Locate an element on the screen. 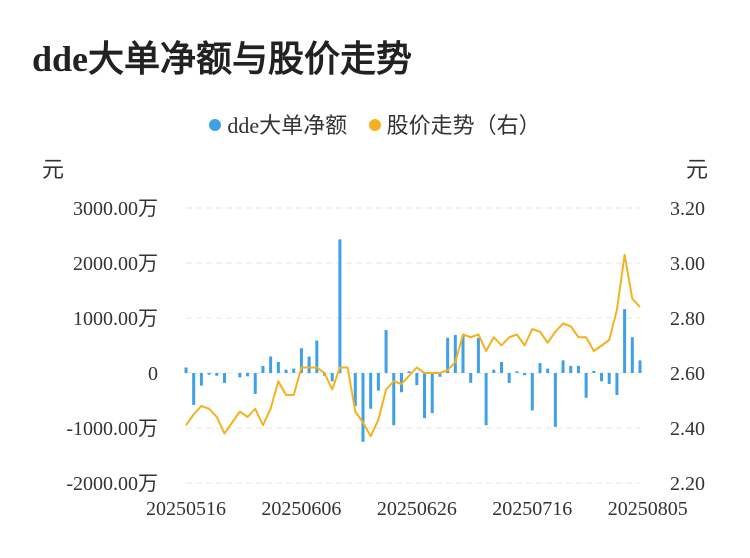  chart-legend: dde大单净额 股价走势（右） is located at coordinates (375, 124).